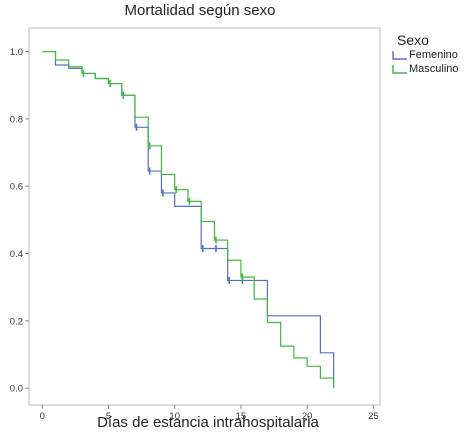  I want to click on y-tick-label-3: 0.6, so click(16, 187).